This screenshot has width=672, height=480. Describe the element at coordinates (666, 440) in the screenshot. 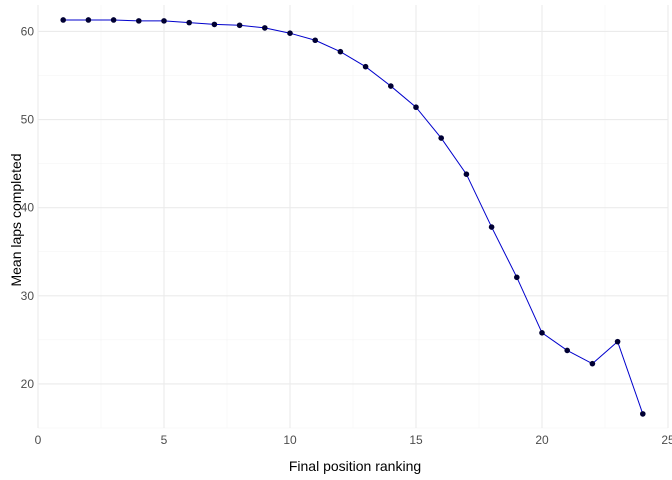

I see `x-tick-label: 25` at that location.